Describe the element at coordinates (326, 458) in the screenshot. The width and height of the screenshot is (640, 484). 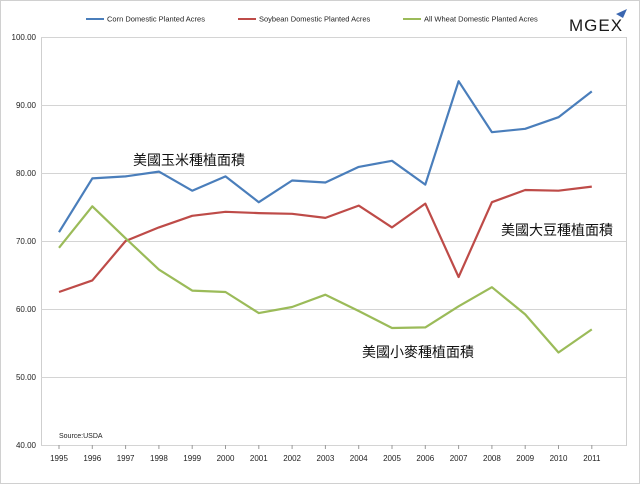
I see `x-tick-label: 2003` at that location.